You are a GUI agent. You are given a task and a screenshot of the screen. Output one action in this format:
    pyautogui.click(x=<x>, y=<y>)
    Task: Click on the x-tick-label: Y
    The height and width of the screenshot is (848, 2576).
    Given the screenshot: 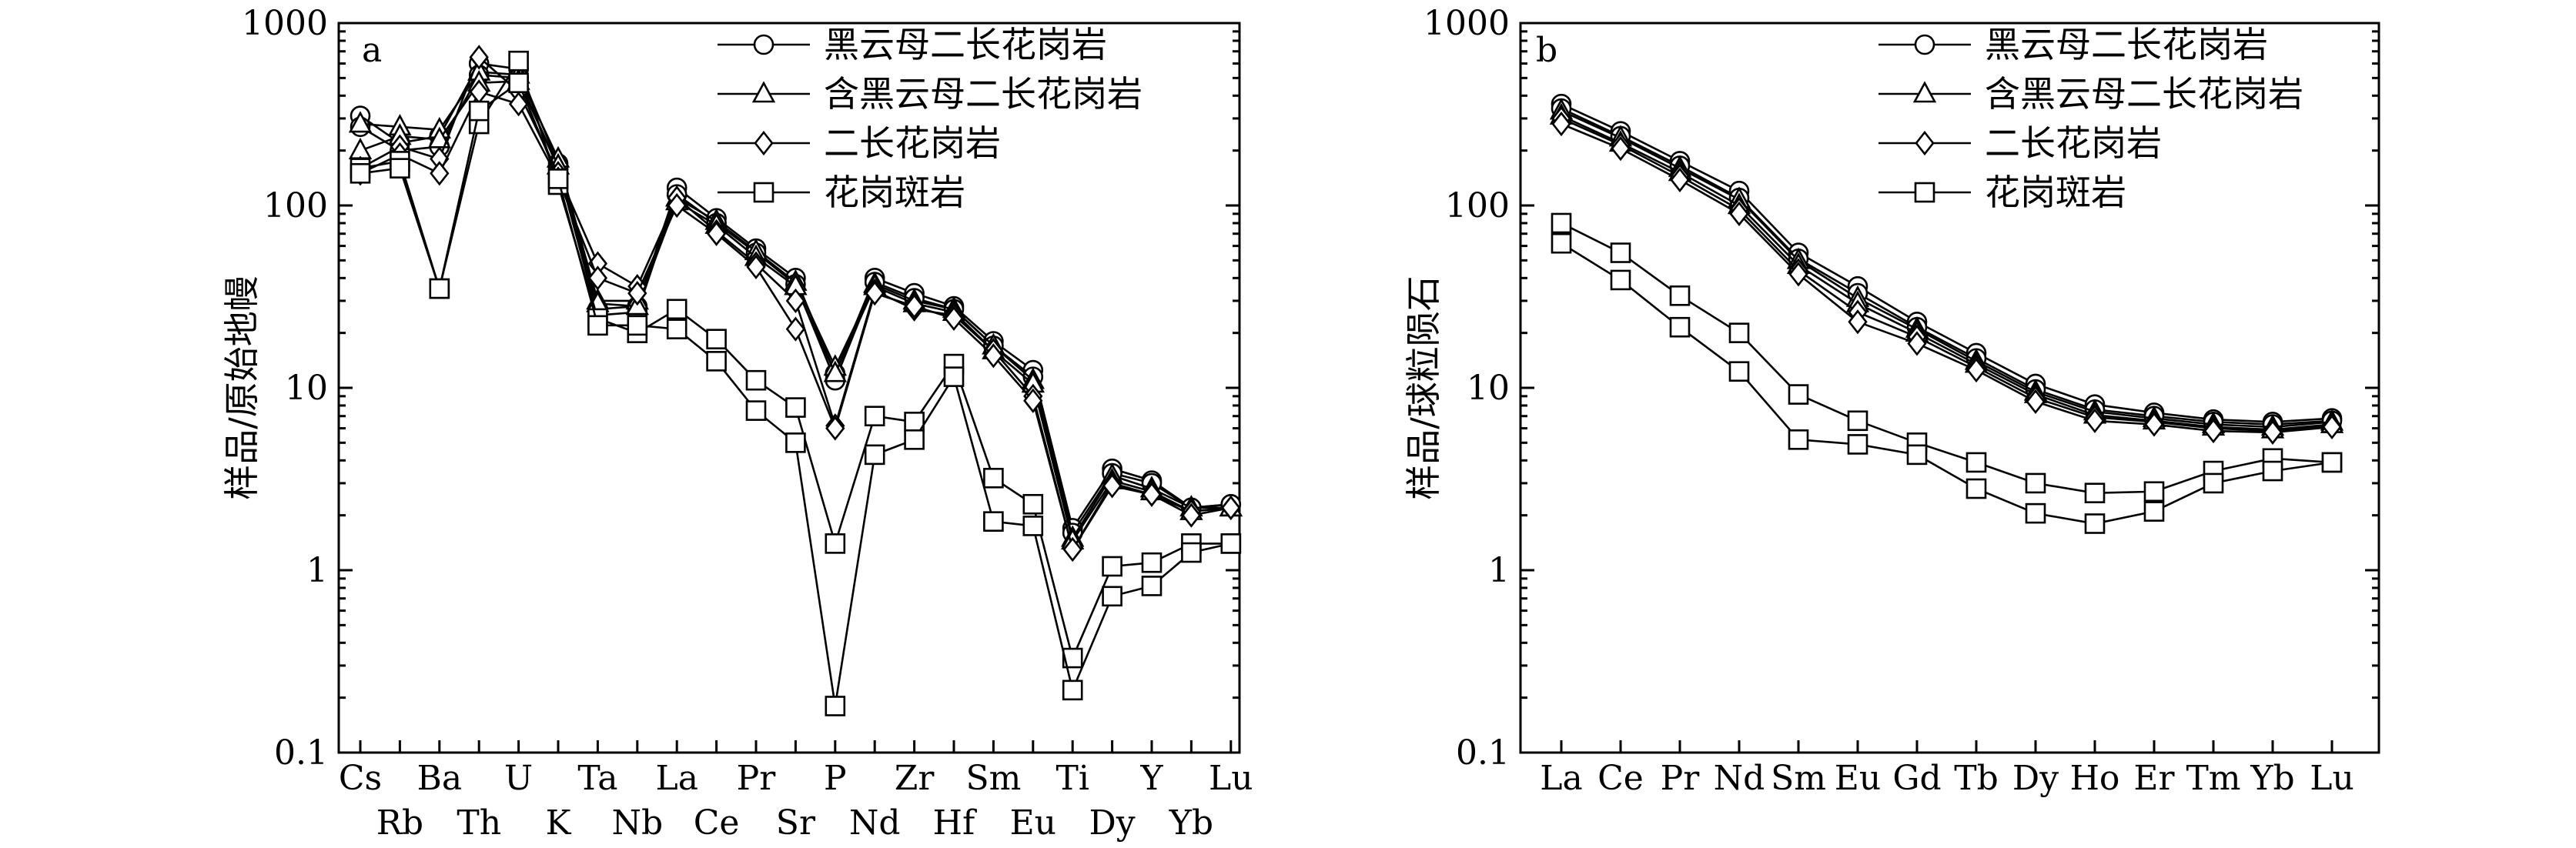 What is the action you would take?
    pyautogui.click(x=1151, y=778)
    